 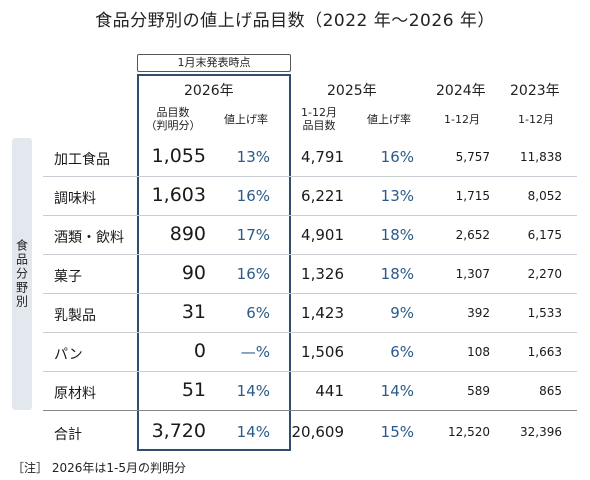 I want to click on row-count-2025: 1,423, so click(x=322, y=313).